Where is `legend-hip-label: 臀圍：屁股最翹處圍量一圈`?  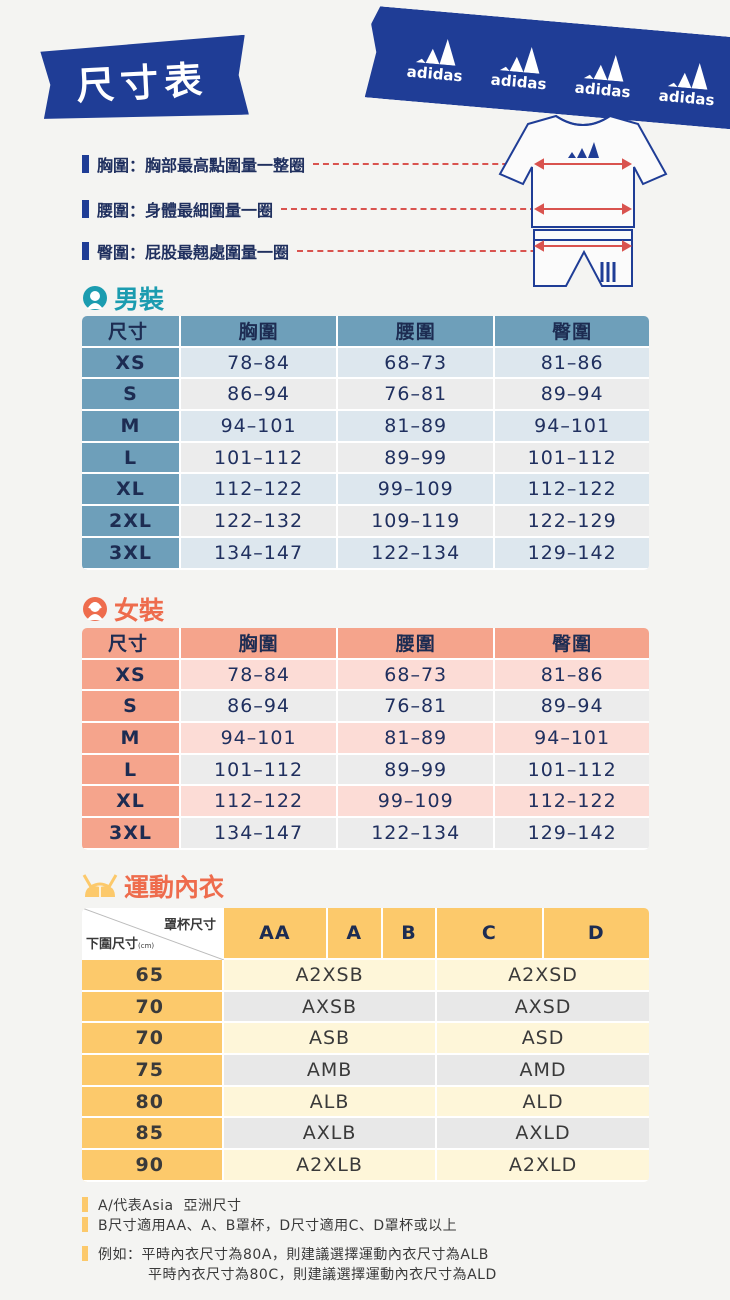 legend-hip-label: 臀圍：屁股最翹處圍量一圈 is located at coordinates (193, 252).